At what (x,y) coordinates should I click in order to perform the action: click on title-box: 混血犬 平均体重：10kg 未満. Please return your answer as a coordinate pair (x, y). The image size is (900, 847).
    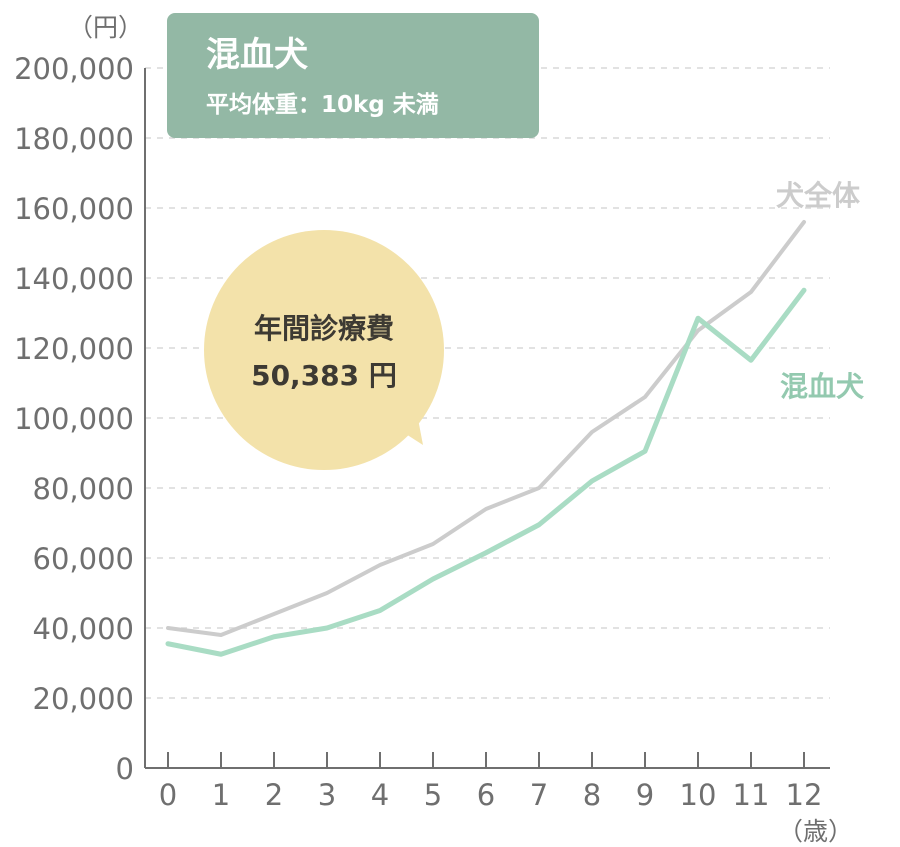
    Looking at the image, I should click on (353, 75).